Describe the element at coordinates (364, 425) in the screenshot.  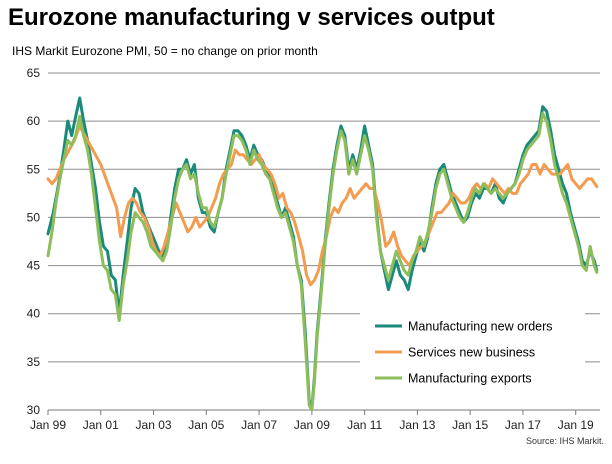
I see `x-tick-label: Jan 11` at that location.